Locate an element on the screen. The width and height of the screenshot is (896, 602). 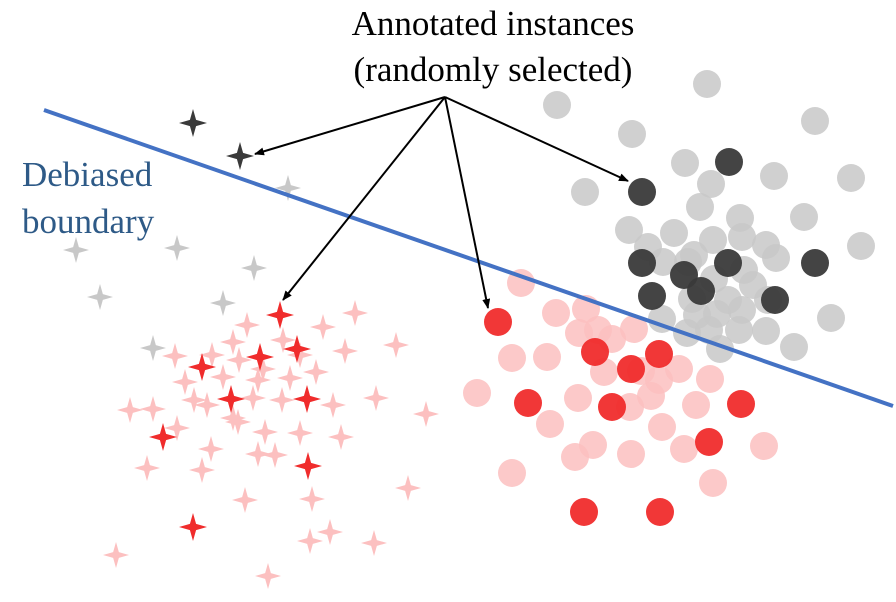
boundary-label-line-2: boundary is located at coordinates (88, 221).